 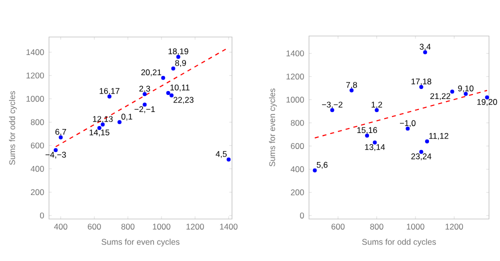 What do you see at coordinates (440, 96) in the screenshot?
I see `annotation: 21,22` at bounding box center [440, 96].